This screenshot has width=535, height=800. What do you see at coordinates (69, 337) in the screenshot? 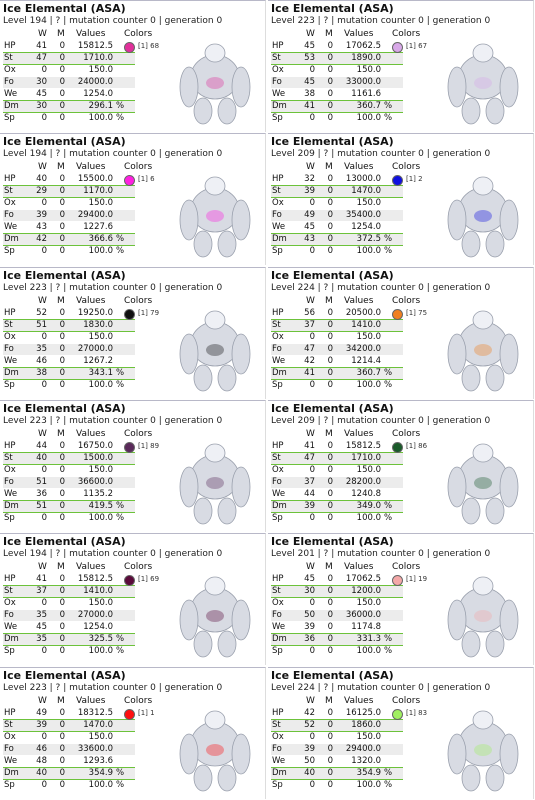
I see `stat-row: Ox 0 0 150.0` at bounding box center [69, 337].